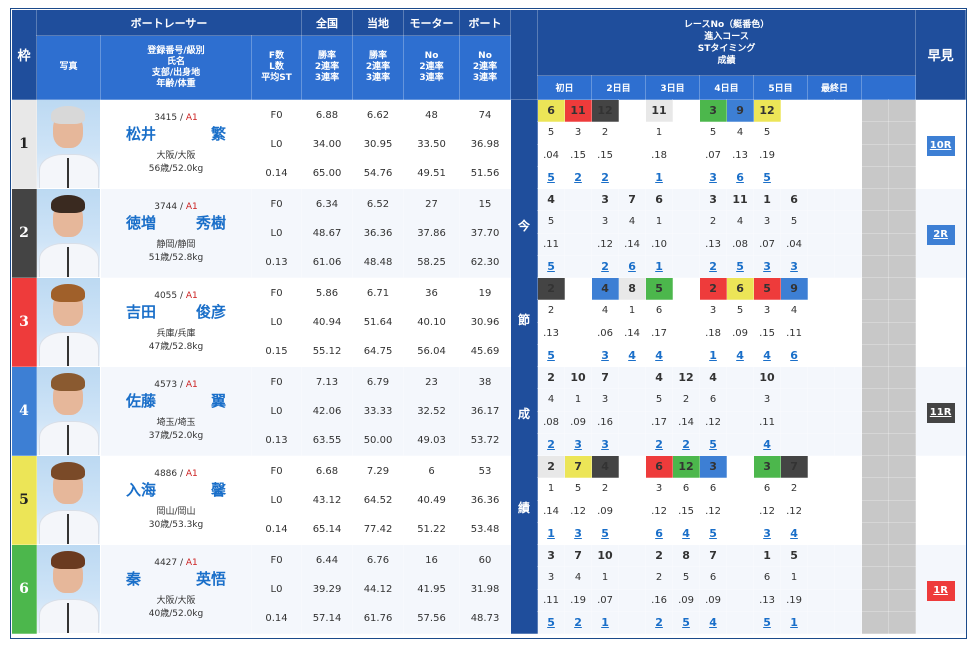  Describe the element at coordinates (431, 233) in the screenshot. I see `motor-stat-2: 37.86` at that location.